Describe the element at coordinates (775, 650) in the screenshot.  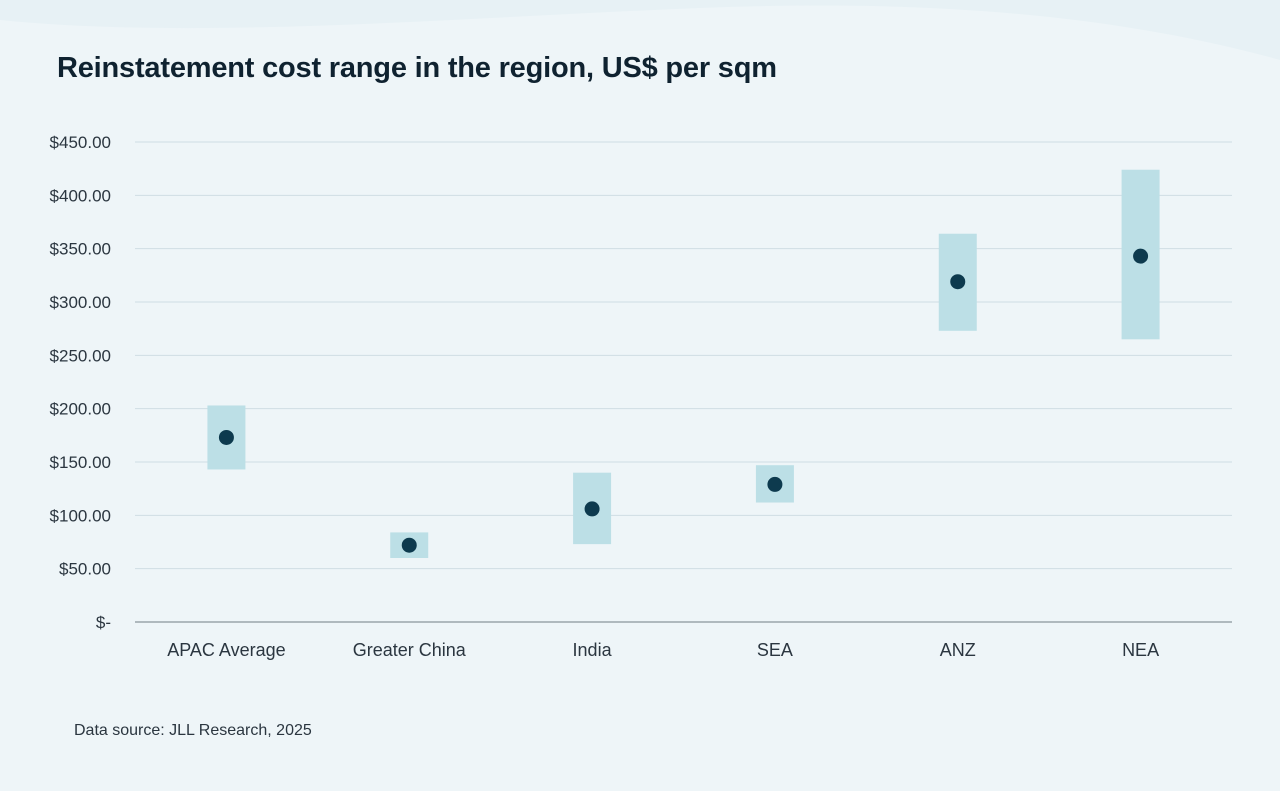
I see `x-tick-label: SEA` at that location.